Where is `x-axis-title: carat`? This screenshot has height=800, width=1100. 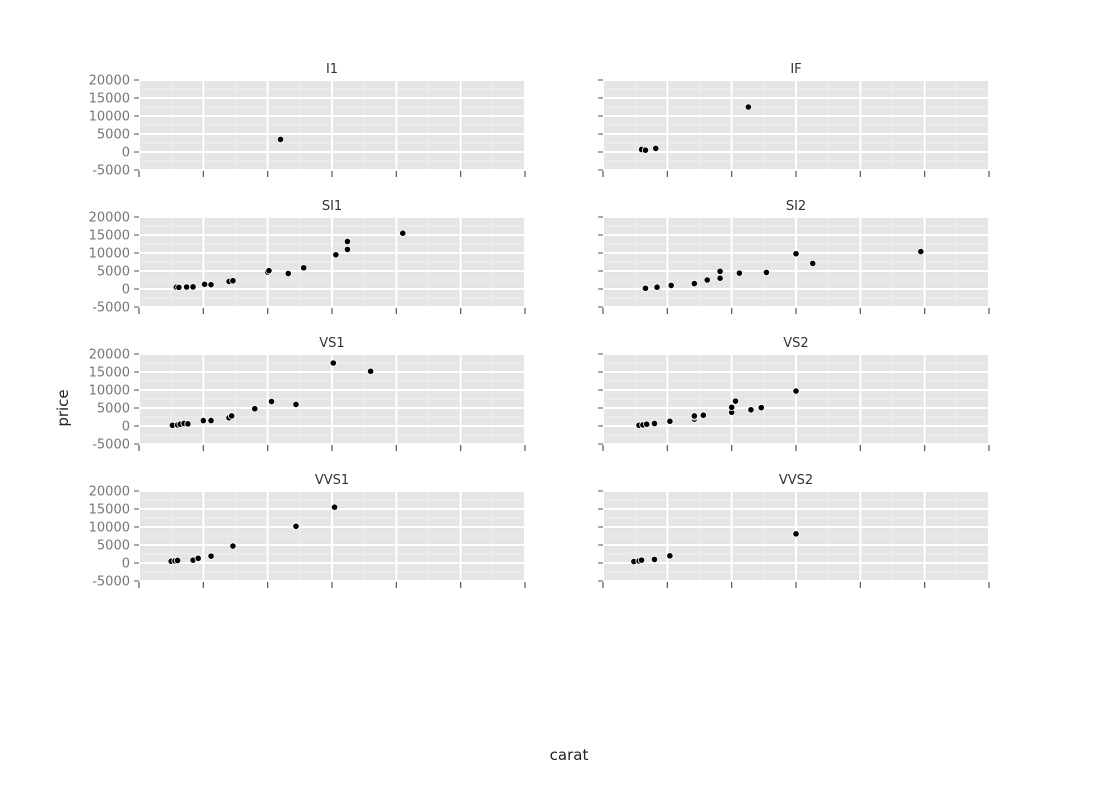
x-axis-title: carat is located at coordinates (569, 755).